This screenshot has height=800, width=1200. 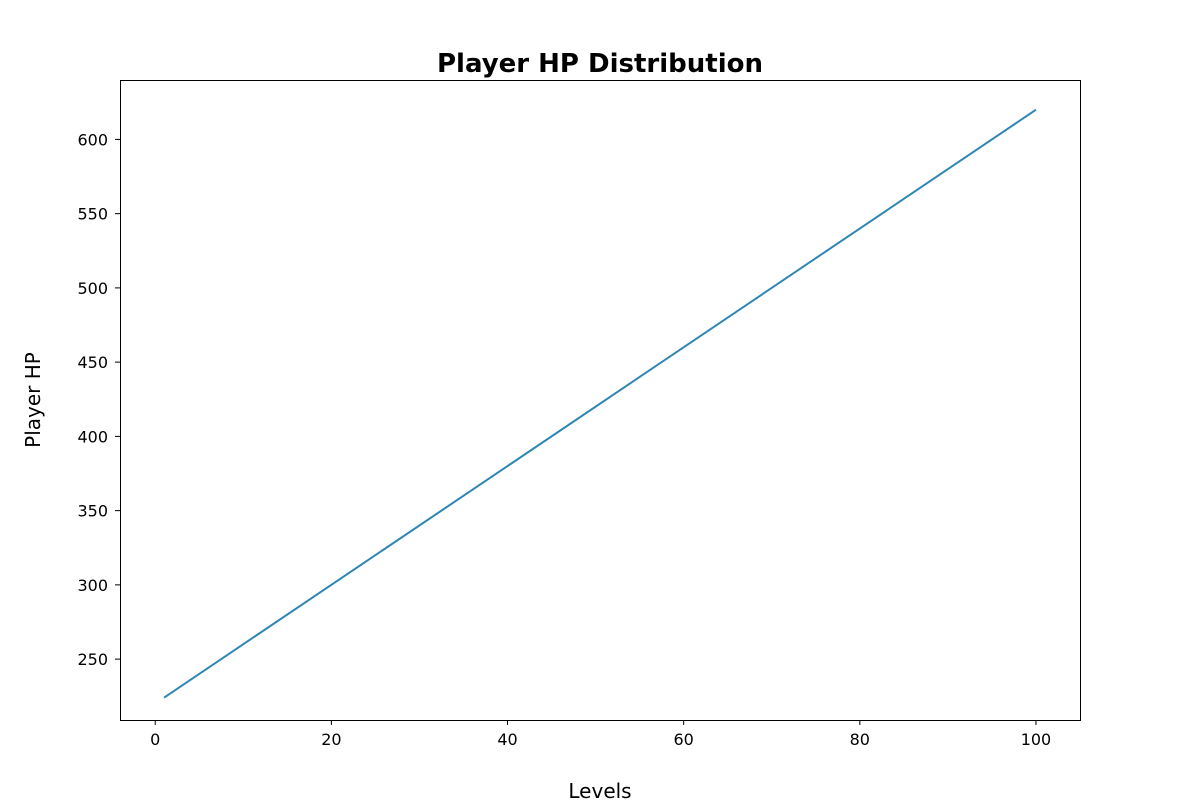 I want to click on x-tick-label: 100, so click(x=1036, y=739).